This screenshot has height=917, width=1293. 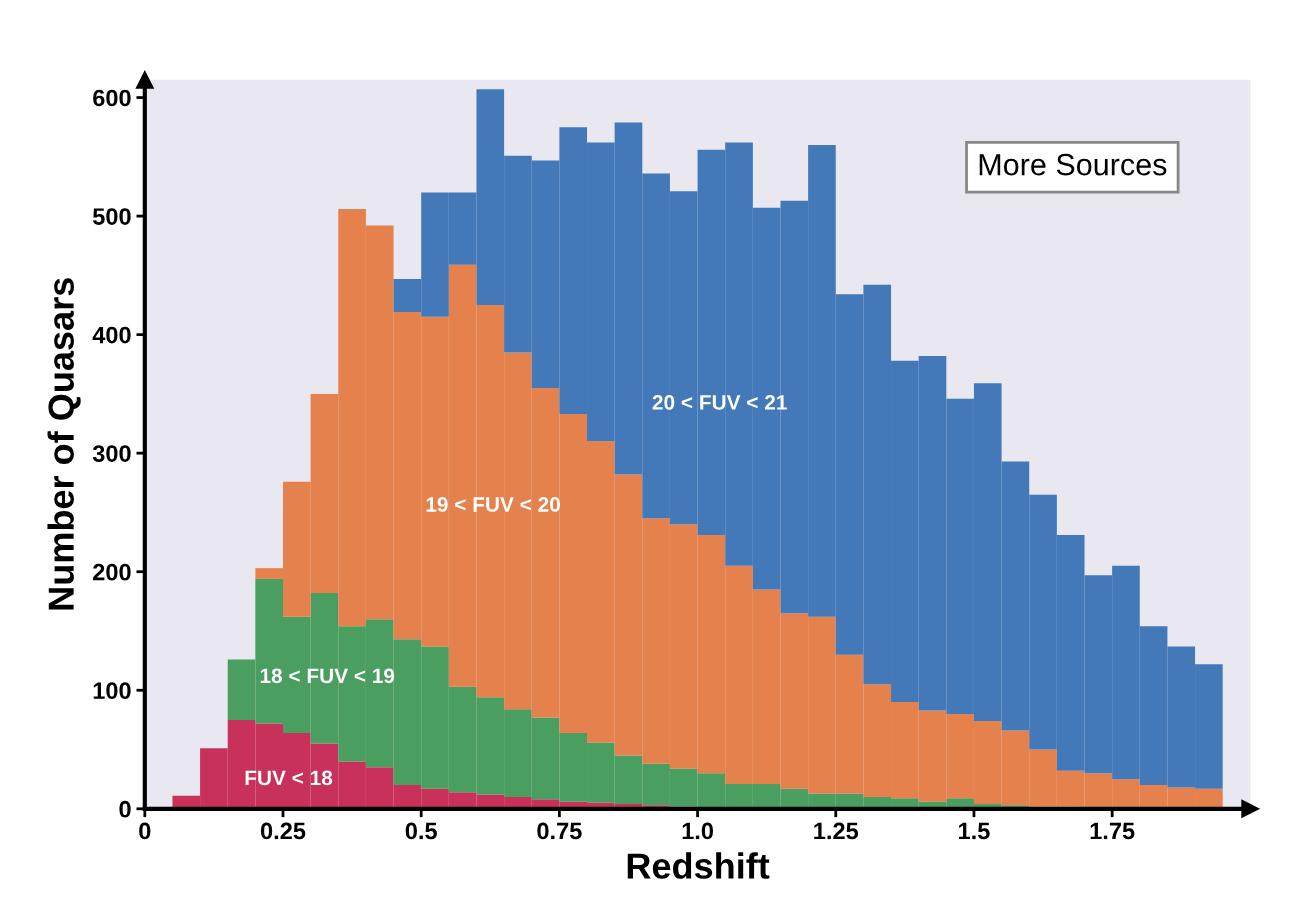 What do you see at coordinates (289, 778) in the screenshot?
I see `series-label: FUV < 18` at bounding box center [289, 778].